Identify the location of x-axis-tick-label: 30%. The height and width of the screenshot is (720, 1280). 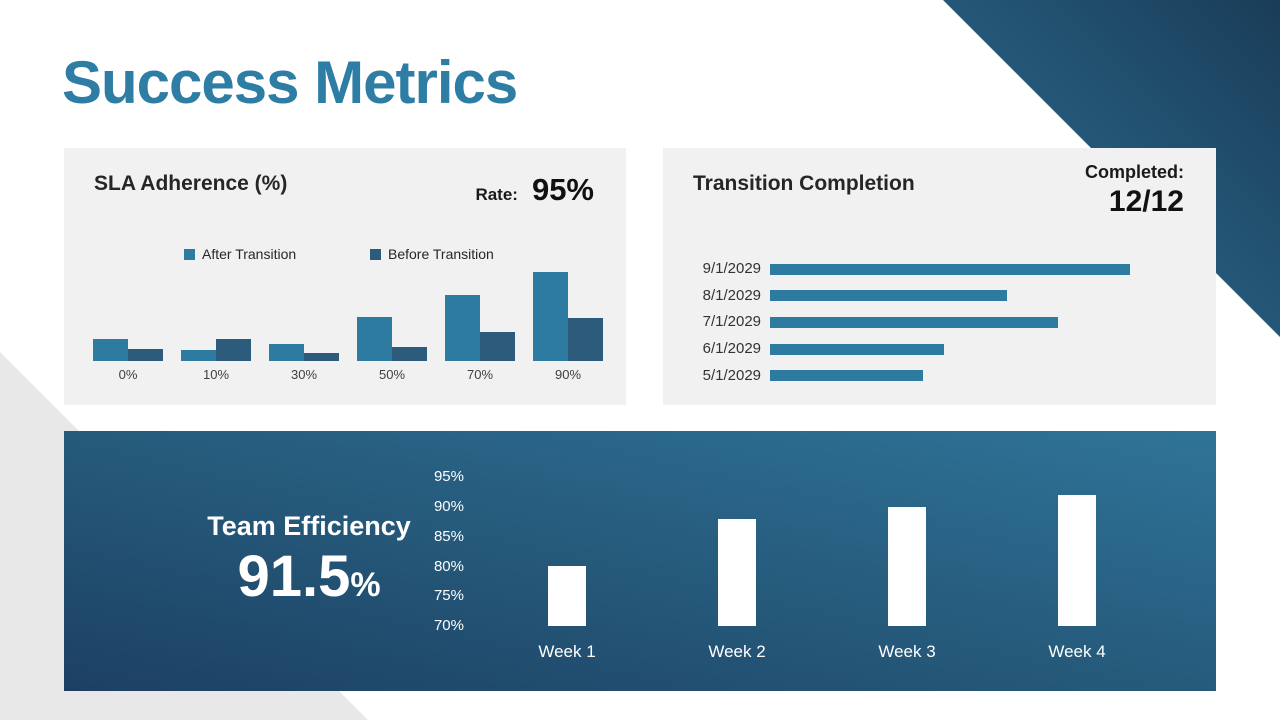
(304, 374).